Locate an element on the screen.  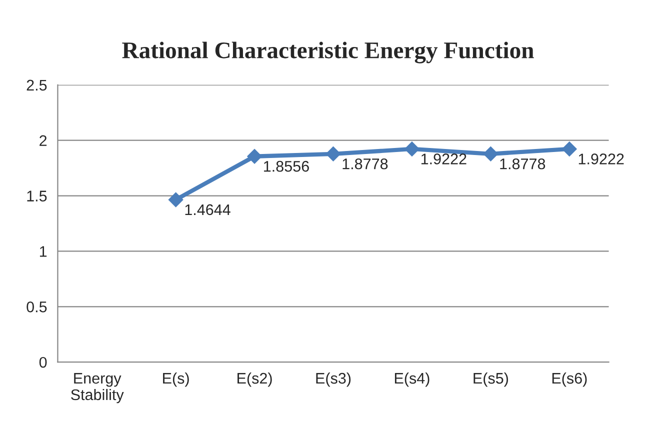
y-tick-label: 1.5 is located at coordinates (37, 196).